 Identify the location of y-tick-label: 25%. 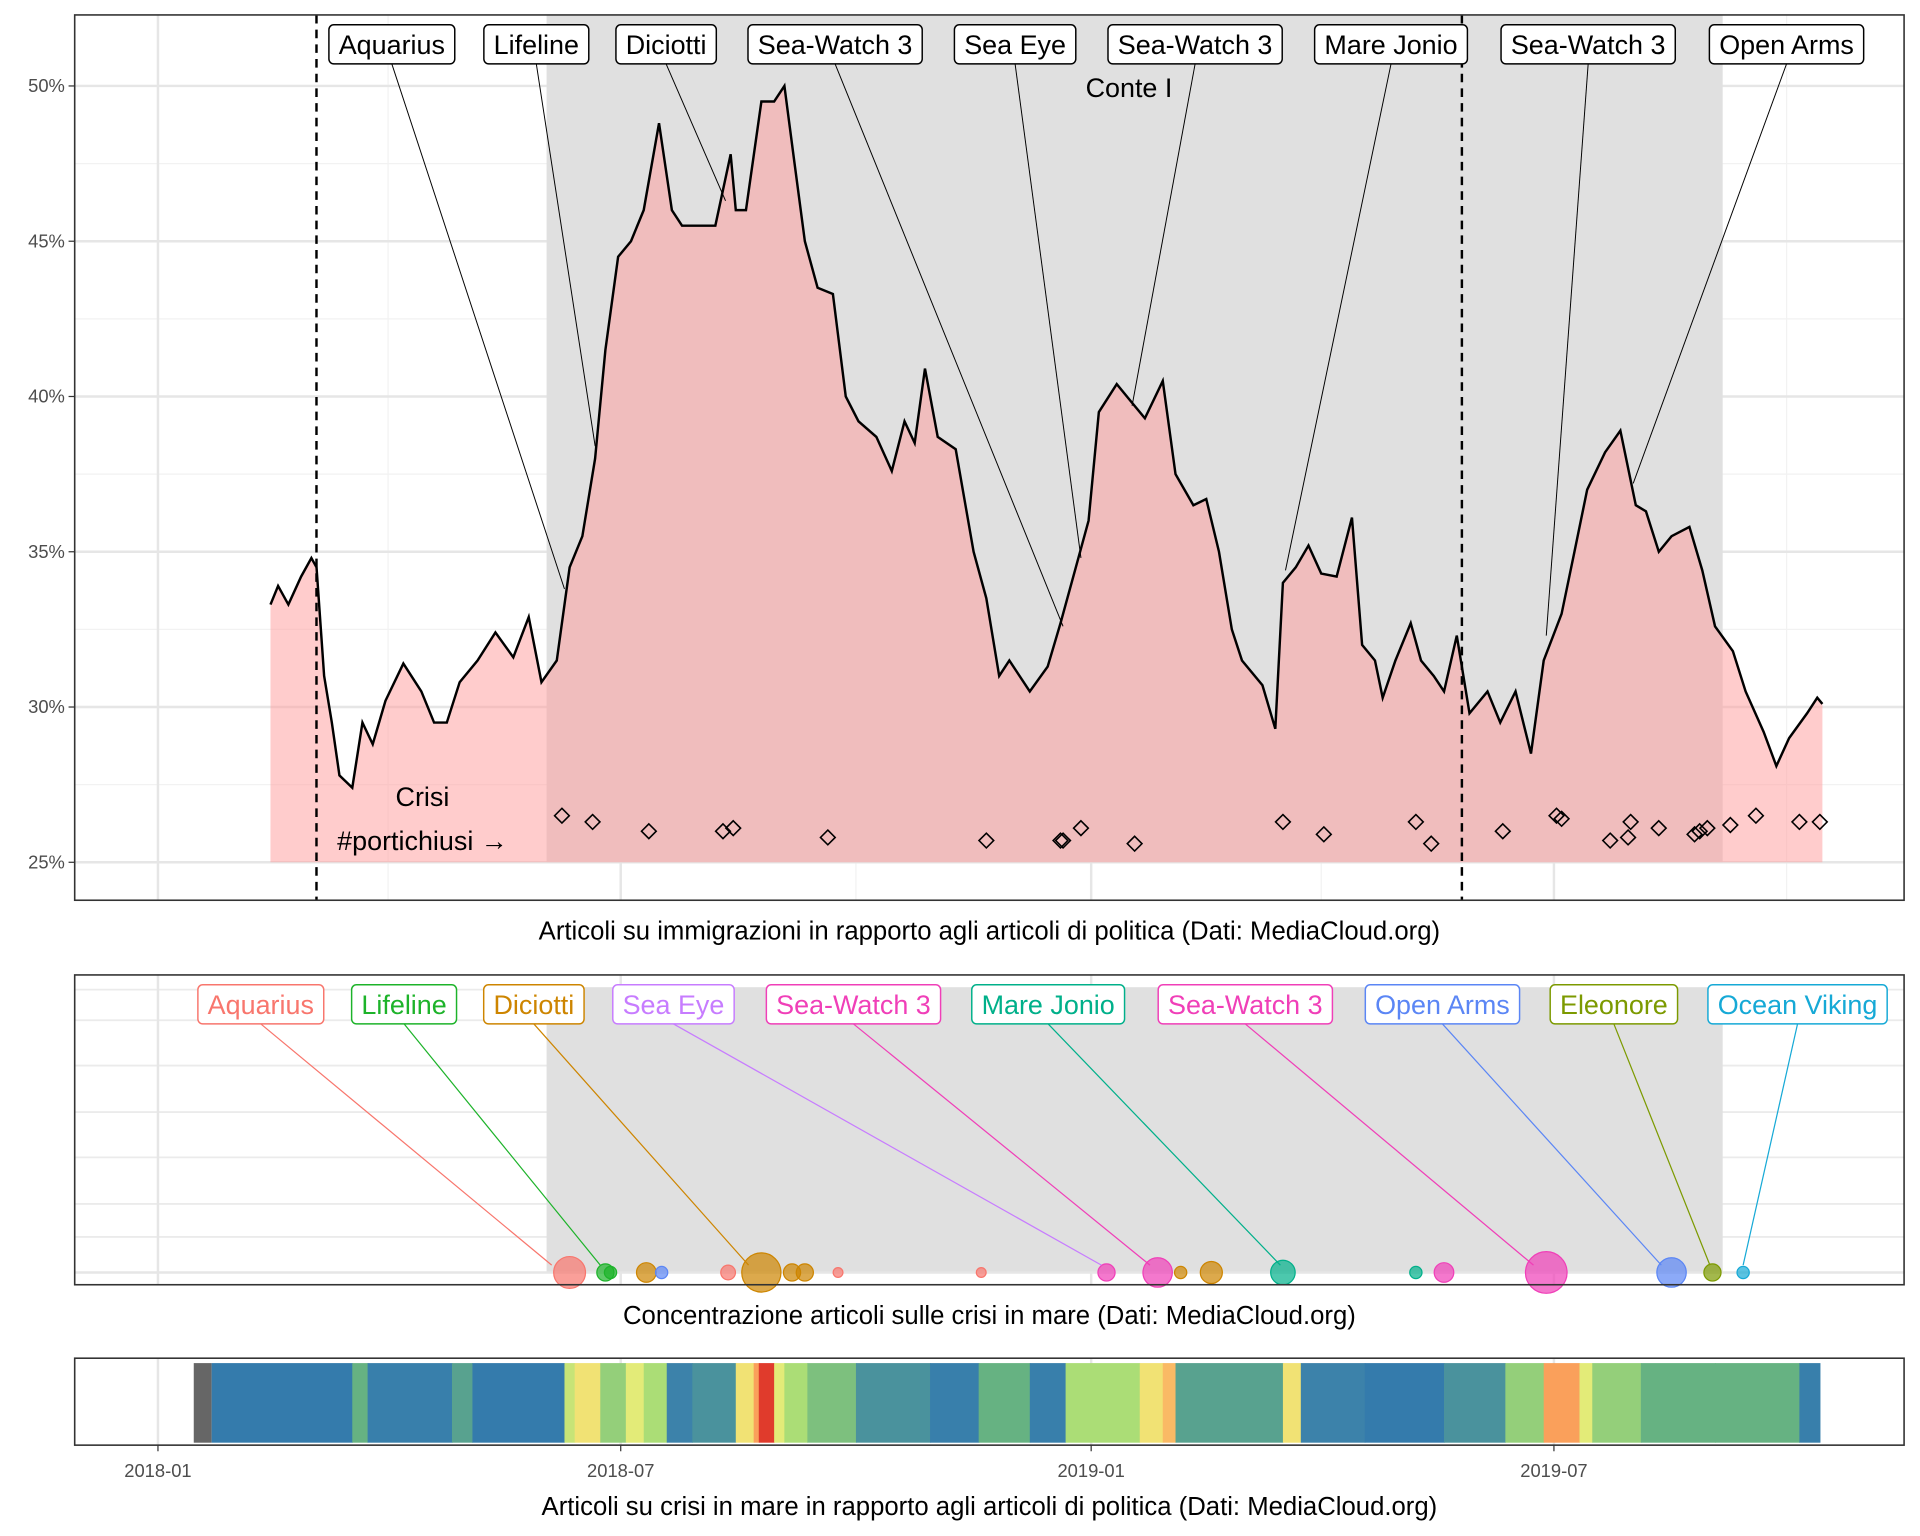
(46, 861).